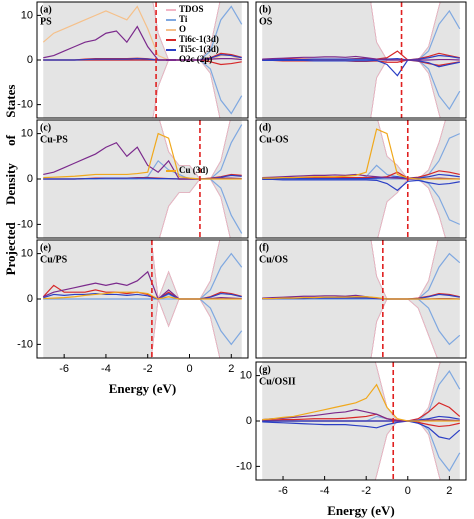  I want to click on panel-label: (c), so click(45, 127).